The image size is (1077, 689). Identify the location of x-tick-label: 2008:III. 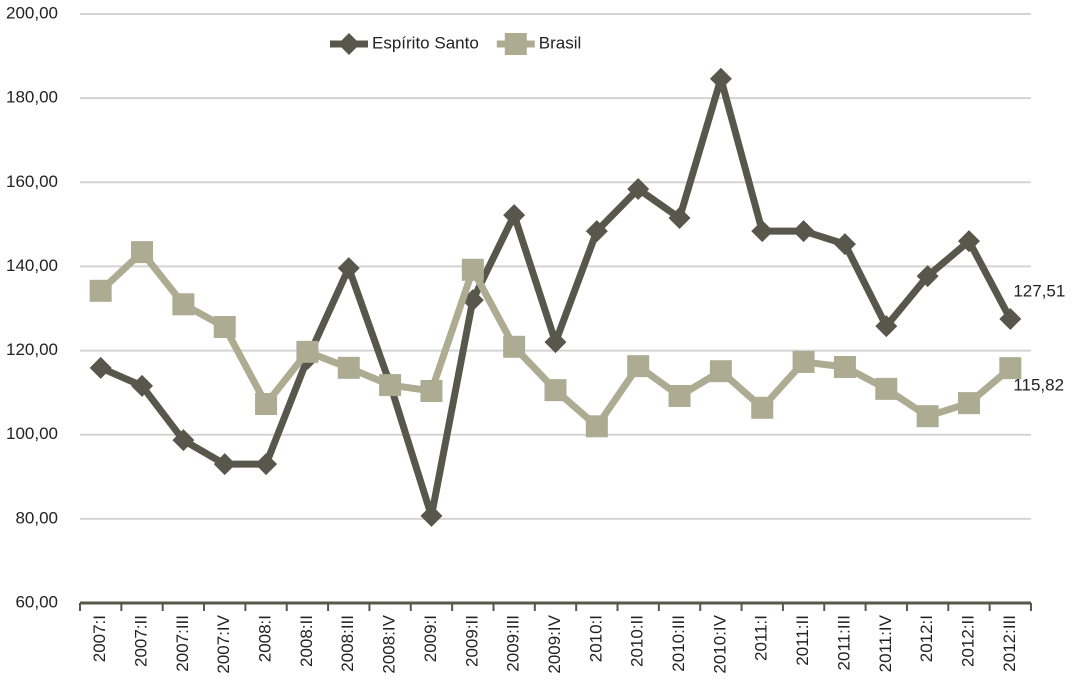
(347, 643).